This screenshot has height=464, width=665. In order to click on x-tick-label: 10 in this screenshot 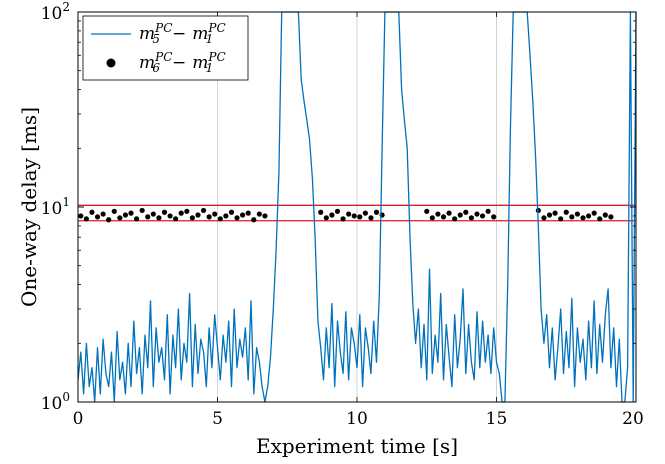, I will do `click(357, 419)`.